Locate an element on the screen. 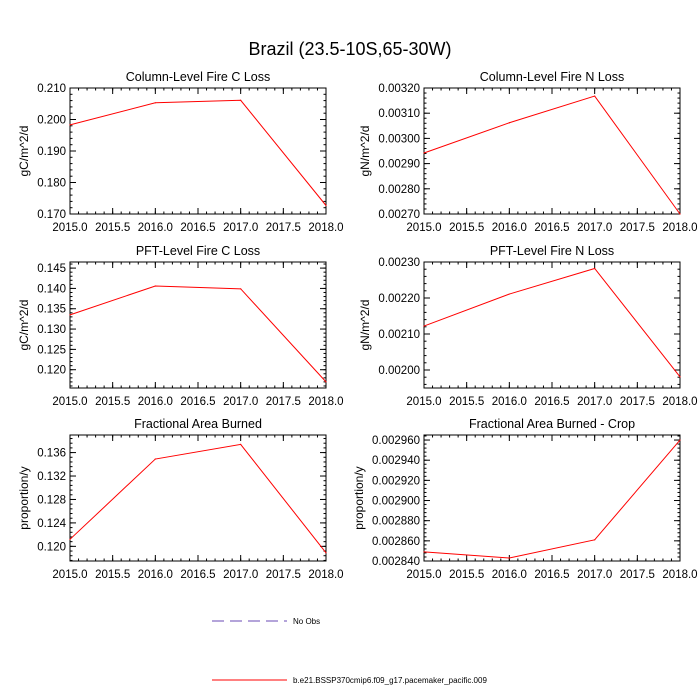 The image size is (700, 700). y-tick-label: 0.002840 is located at coordinates (396, 562).